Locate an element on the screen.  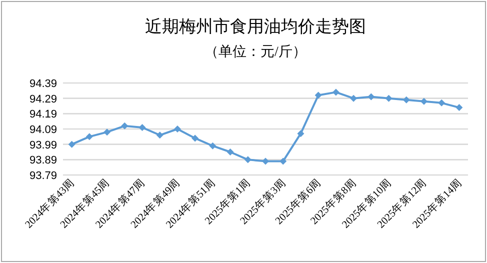
y-tick-label: 93.79 is located at coordinates (43, 176).